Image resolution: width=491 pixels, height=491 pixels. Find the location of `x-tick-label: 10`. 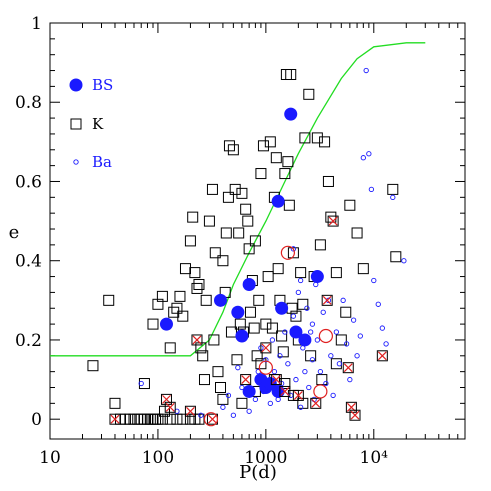

x-tick-label: 10 is located at coordinates (50, 458).